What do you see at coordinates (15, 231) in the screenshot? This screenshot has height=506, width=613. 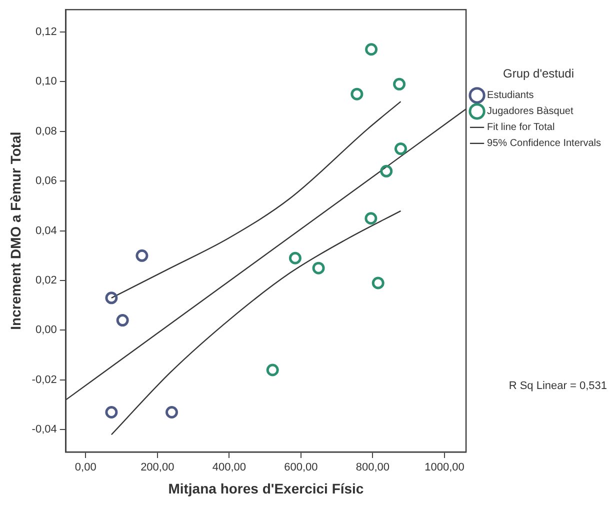 I see `y-axis-title: Increment DMO a Fèmur Total` at bounding box center [15, 231].